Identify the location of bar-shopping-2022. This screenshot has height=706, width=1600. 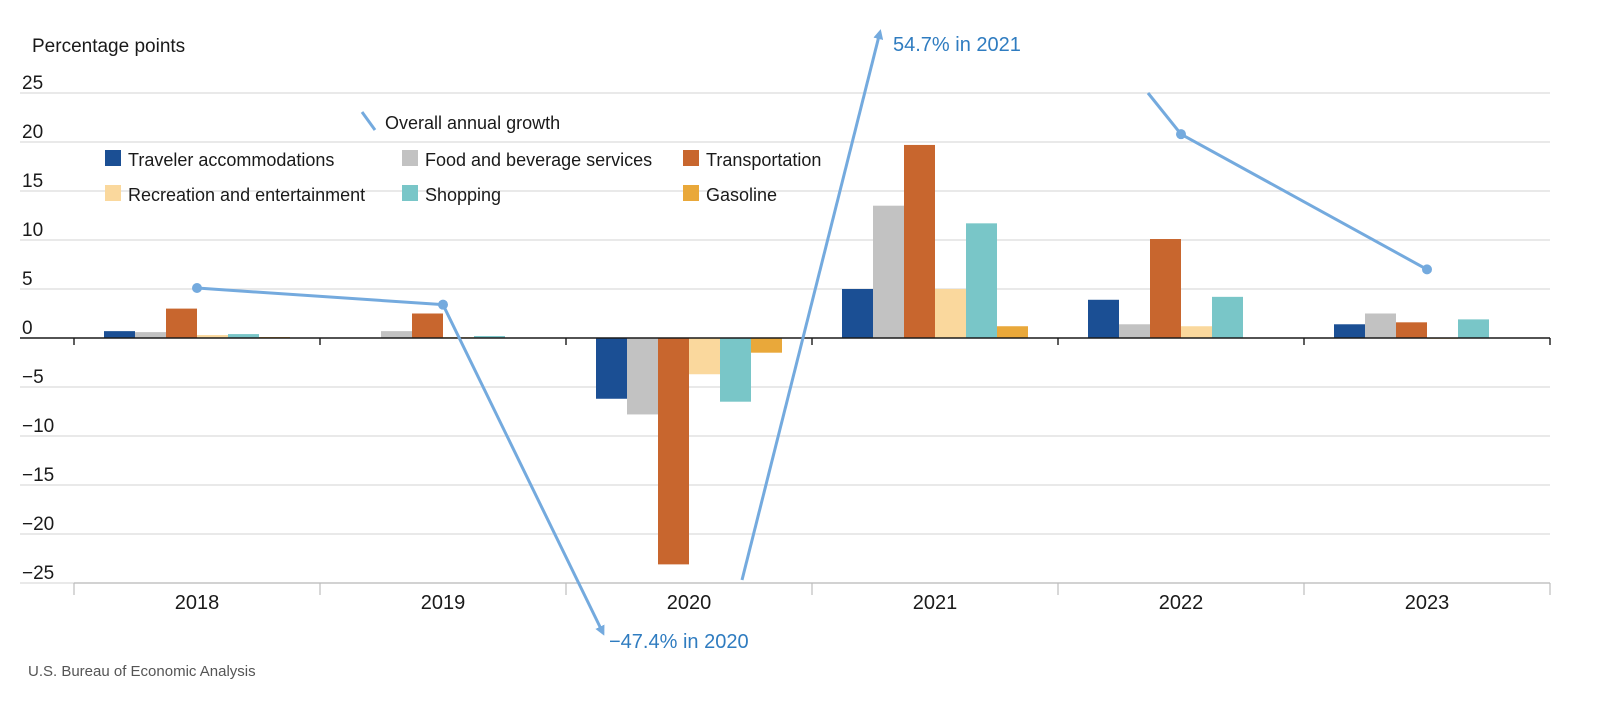
(1227, 317).